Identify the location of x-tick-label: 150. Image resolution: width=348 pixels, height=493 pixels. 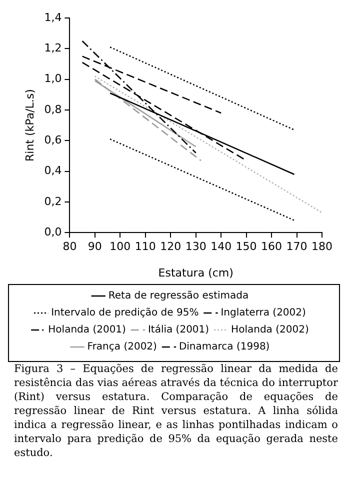
(246, 247).